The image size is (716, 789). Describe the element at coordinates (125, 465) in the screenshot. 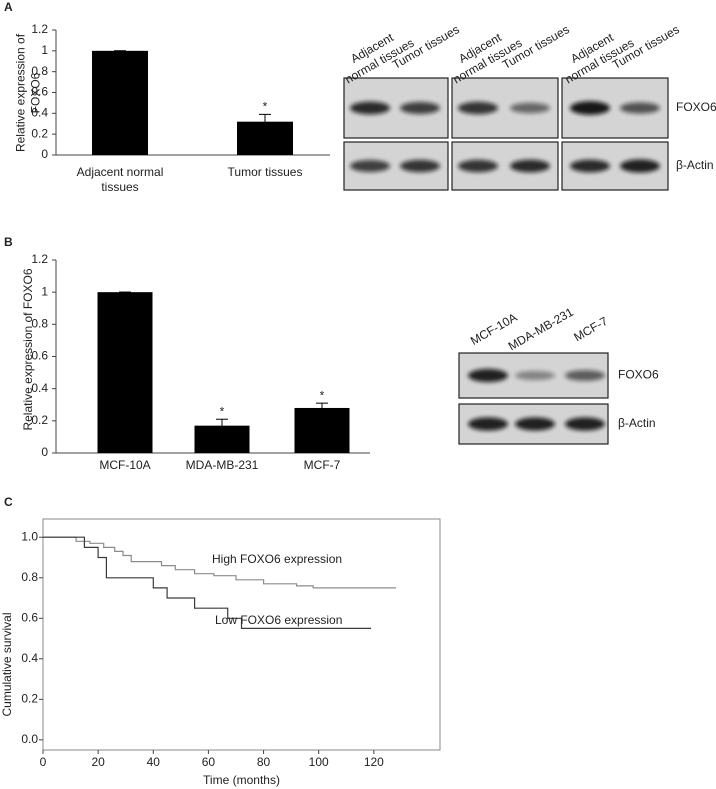

I see `x-tick-label: MCF-10A` at that location.